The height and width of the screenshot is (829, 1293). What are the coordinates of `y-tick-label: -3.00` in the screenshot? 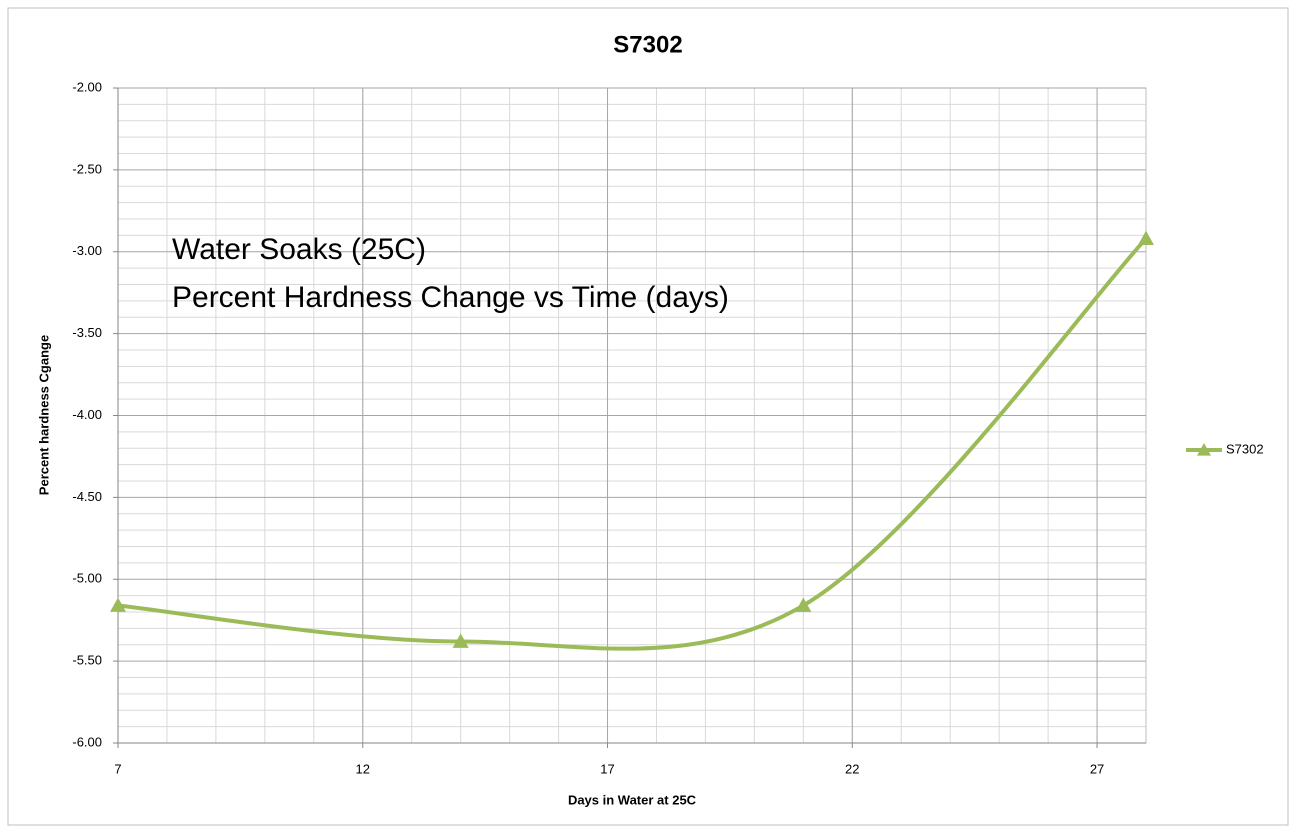 It's located at (87, 250).